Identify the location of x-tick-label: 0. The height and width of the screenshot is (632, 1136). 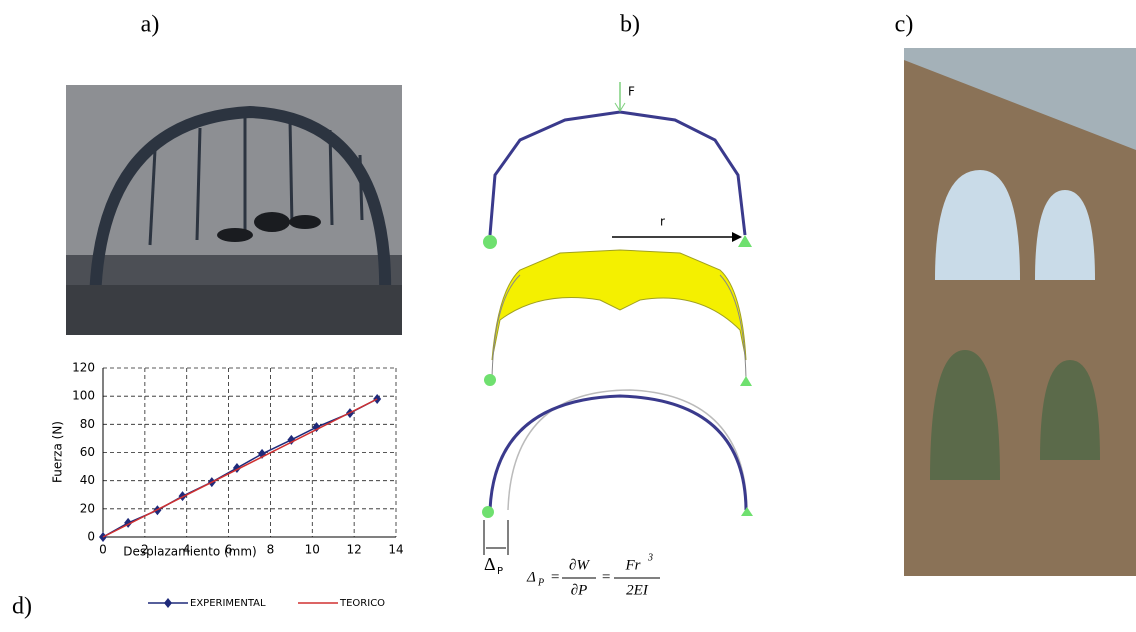
(103, 550).